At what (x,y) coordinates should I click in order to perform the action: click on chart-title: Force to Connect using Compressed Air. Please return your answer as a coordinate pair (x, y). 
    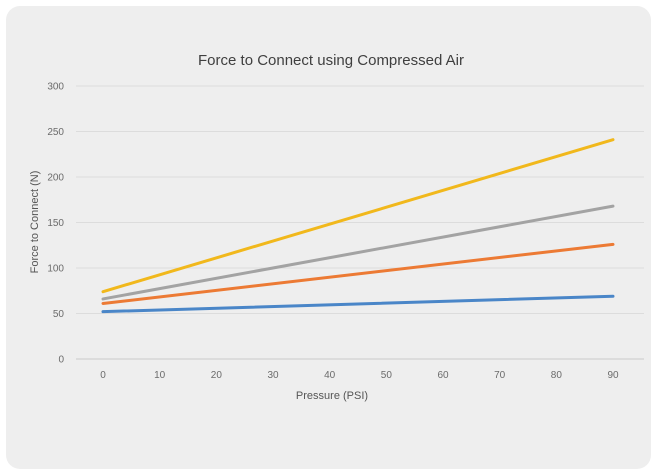
    Looking at the image, I should click on (331, 60).